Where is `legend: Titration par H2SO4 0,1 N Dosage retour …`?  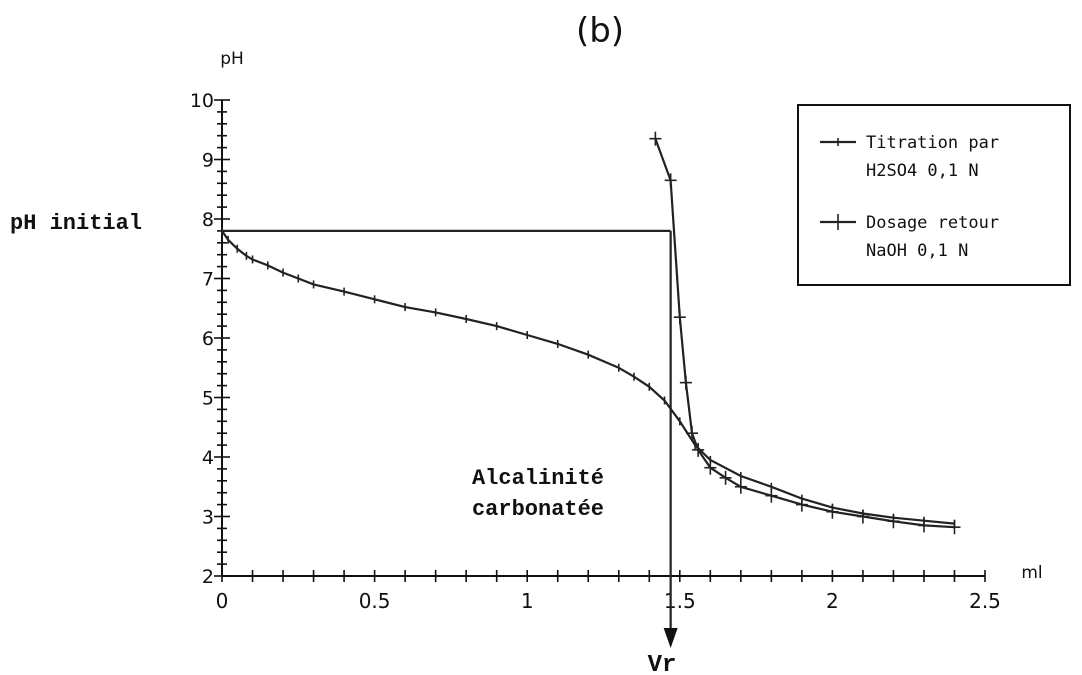 legend: Titration par H2SO4 0,1 N Dosage retour … is located at coordinates (934, 195).